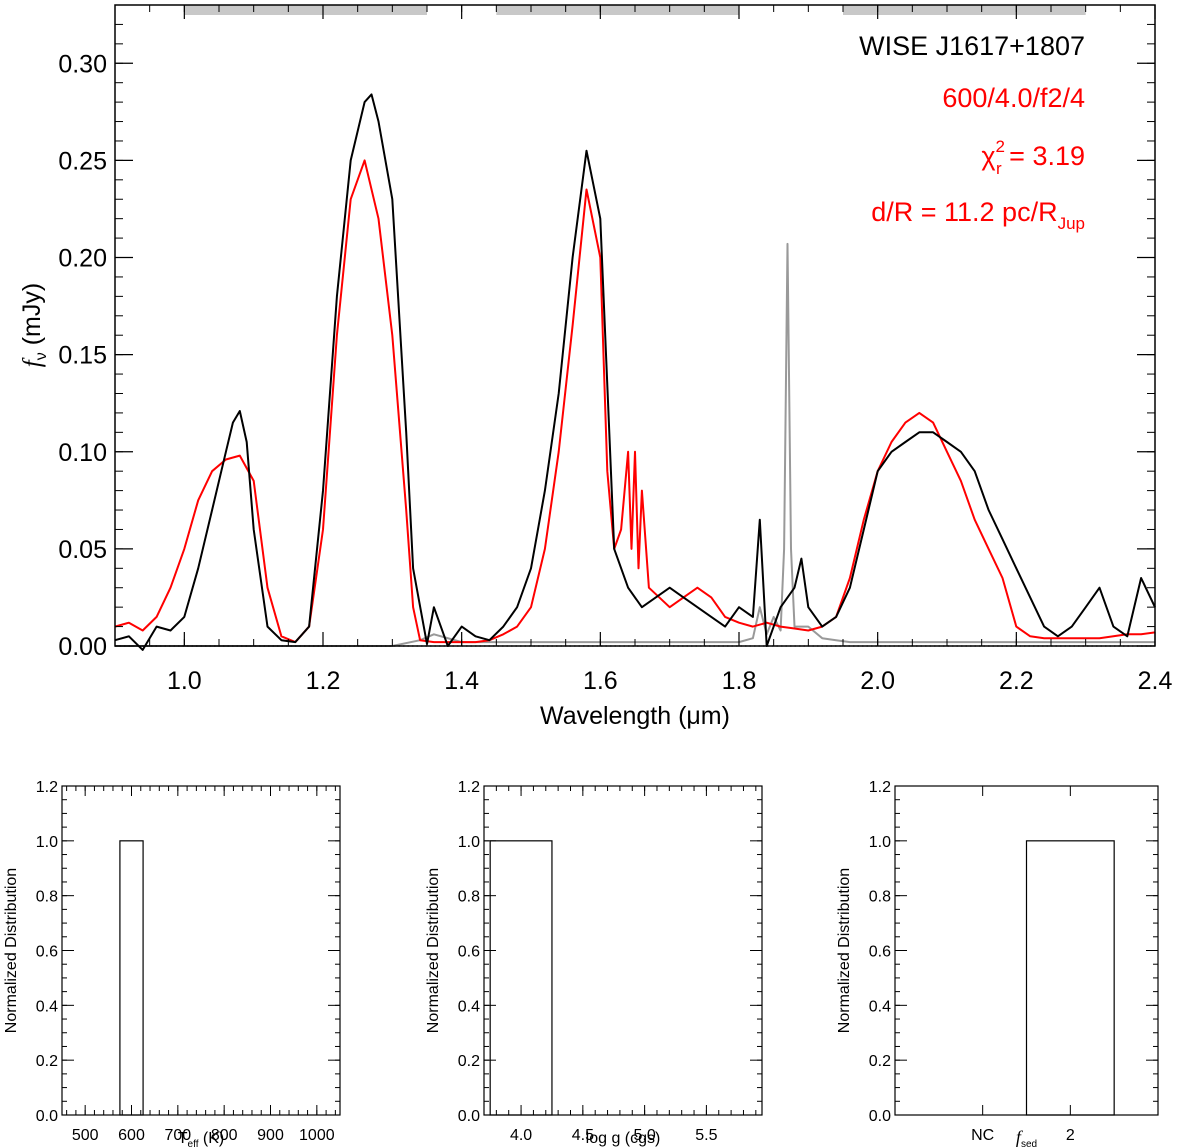  I want to click on hist-x-tick-label: 5.0, so click(644, 1135).